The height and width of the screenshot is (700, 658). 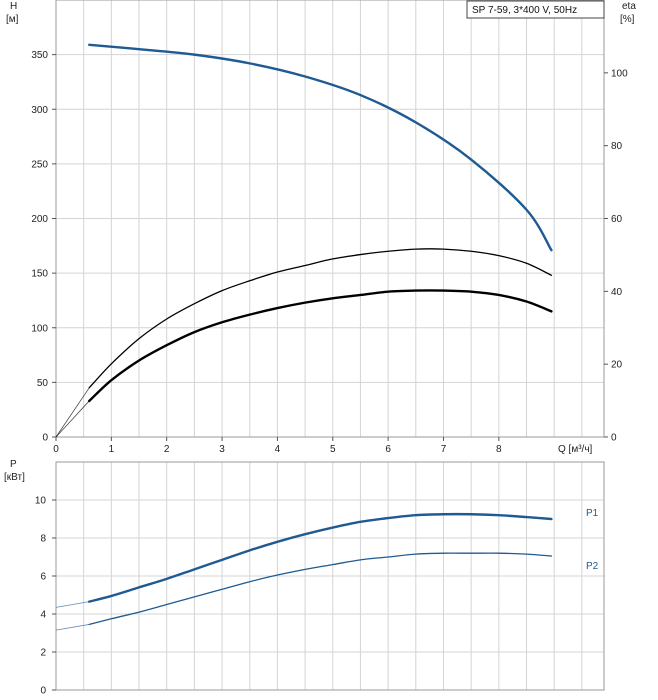 I want to click on p1-series-label: P1, so click(x=592, y=513).